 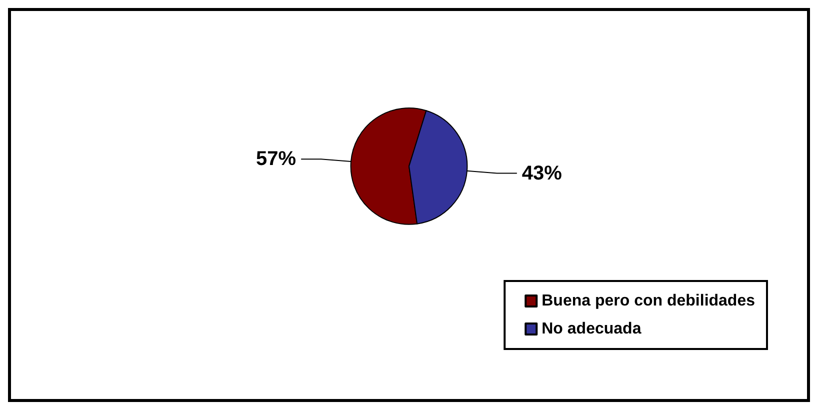 I want to click on legend-label: No adecuada, so click(x=592, y=329).